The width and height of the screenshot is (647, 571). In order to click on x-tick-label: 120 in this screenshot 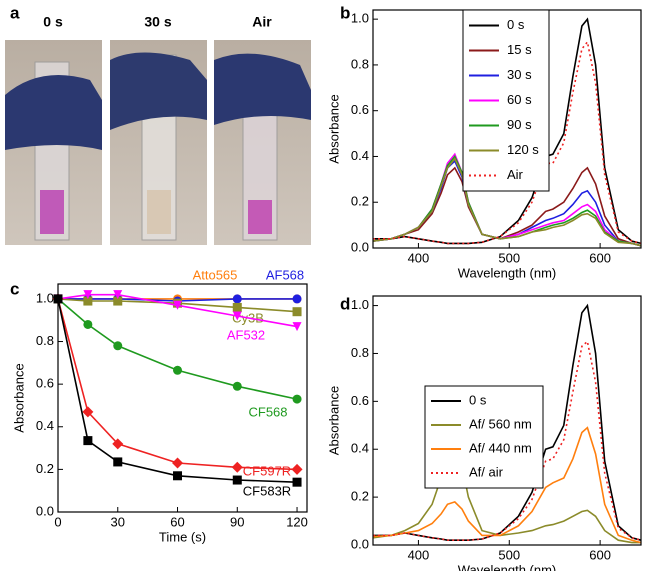, I will do `click(297, 521)`.